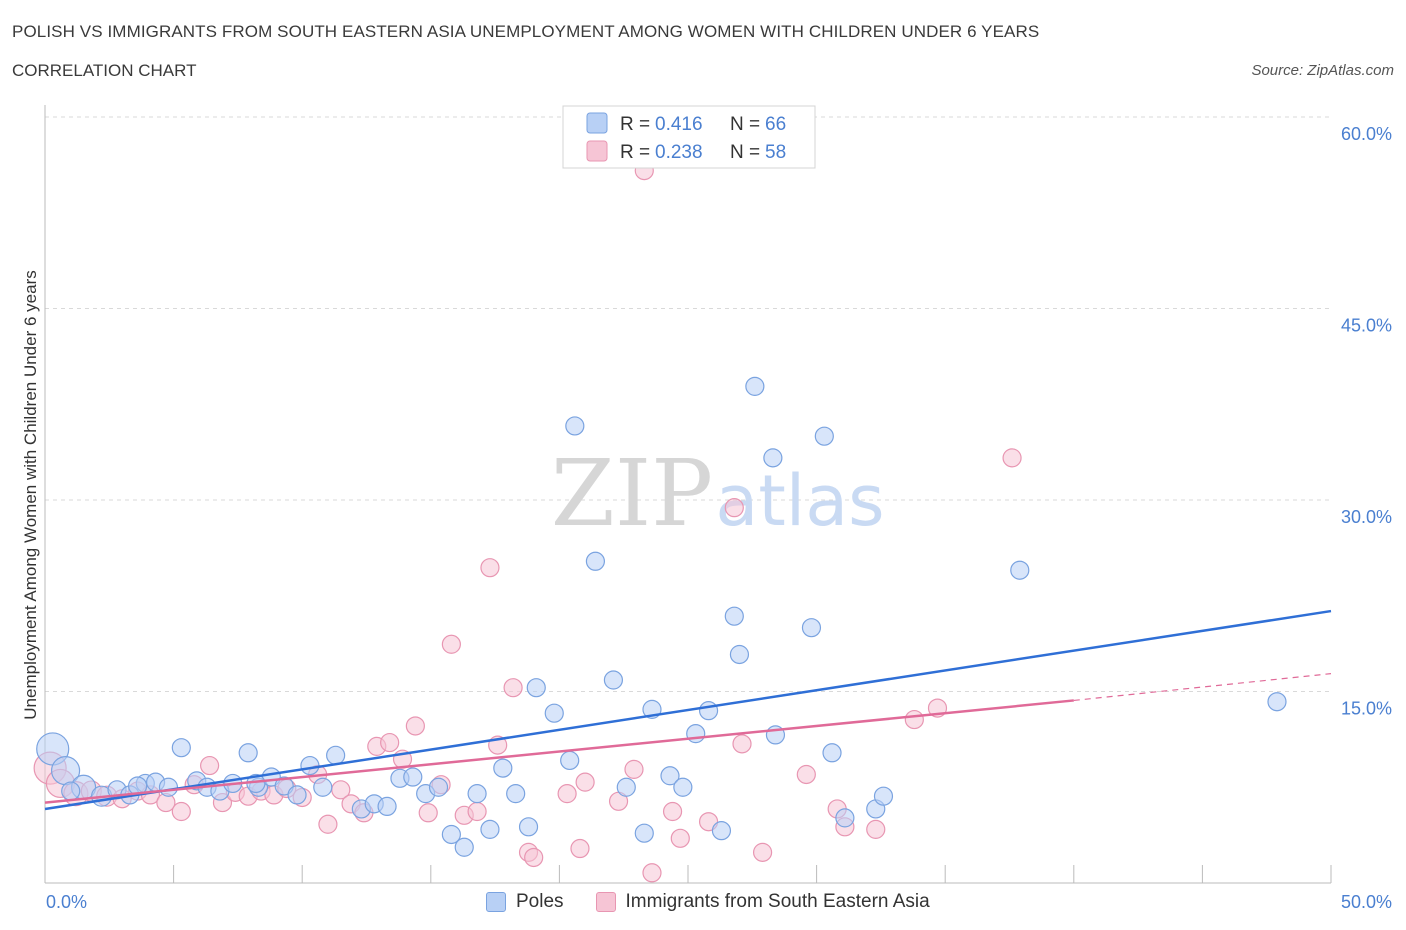 This screenshot has height=930, width=1406. What do you see at coordinates (1366, 326) in the screenshot?
I see `y-tick-label: 45.0%` at bounding box center [1366, 326].